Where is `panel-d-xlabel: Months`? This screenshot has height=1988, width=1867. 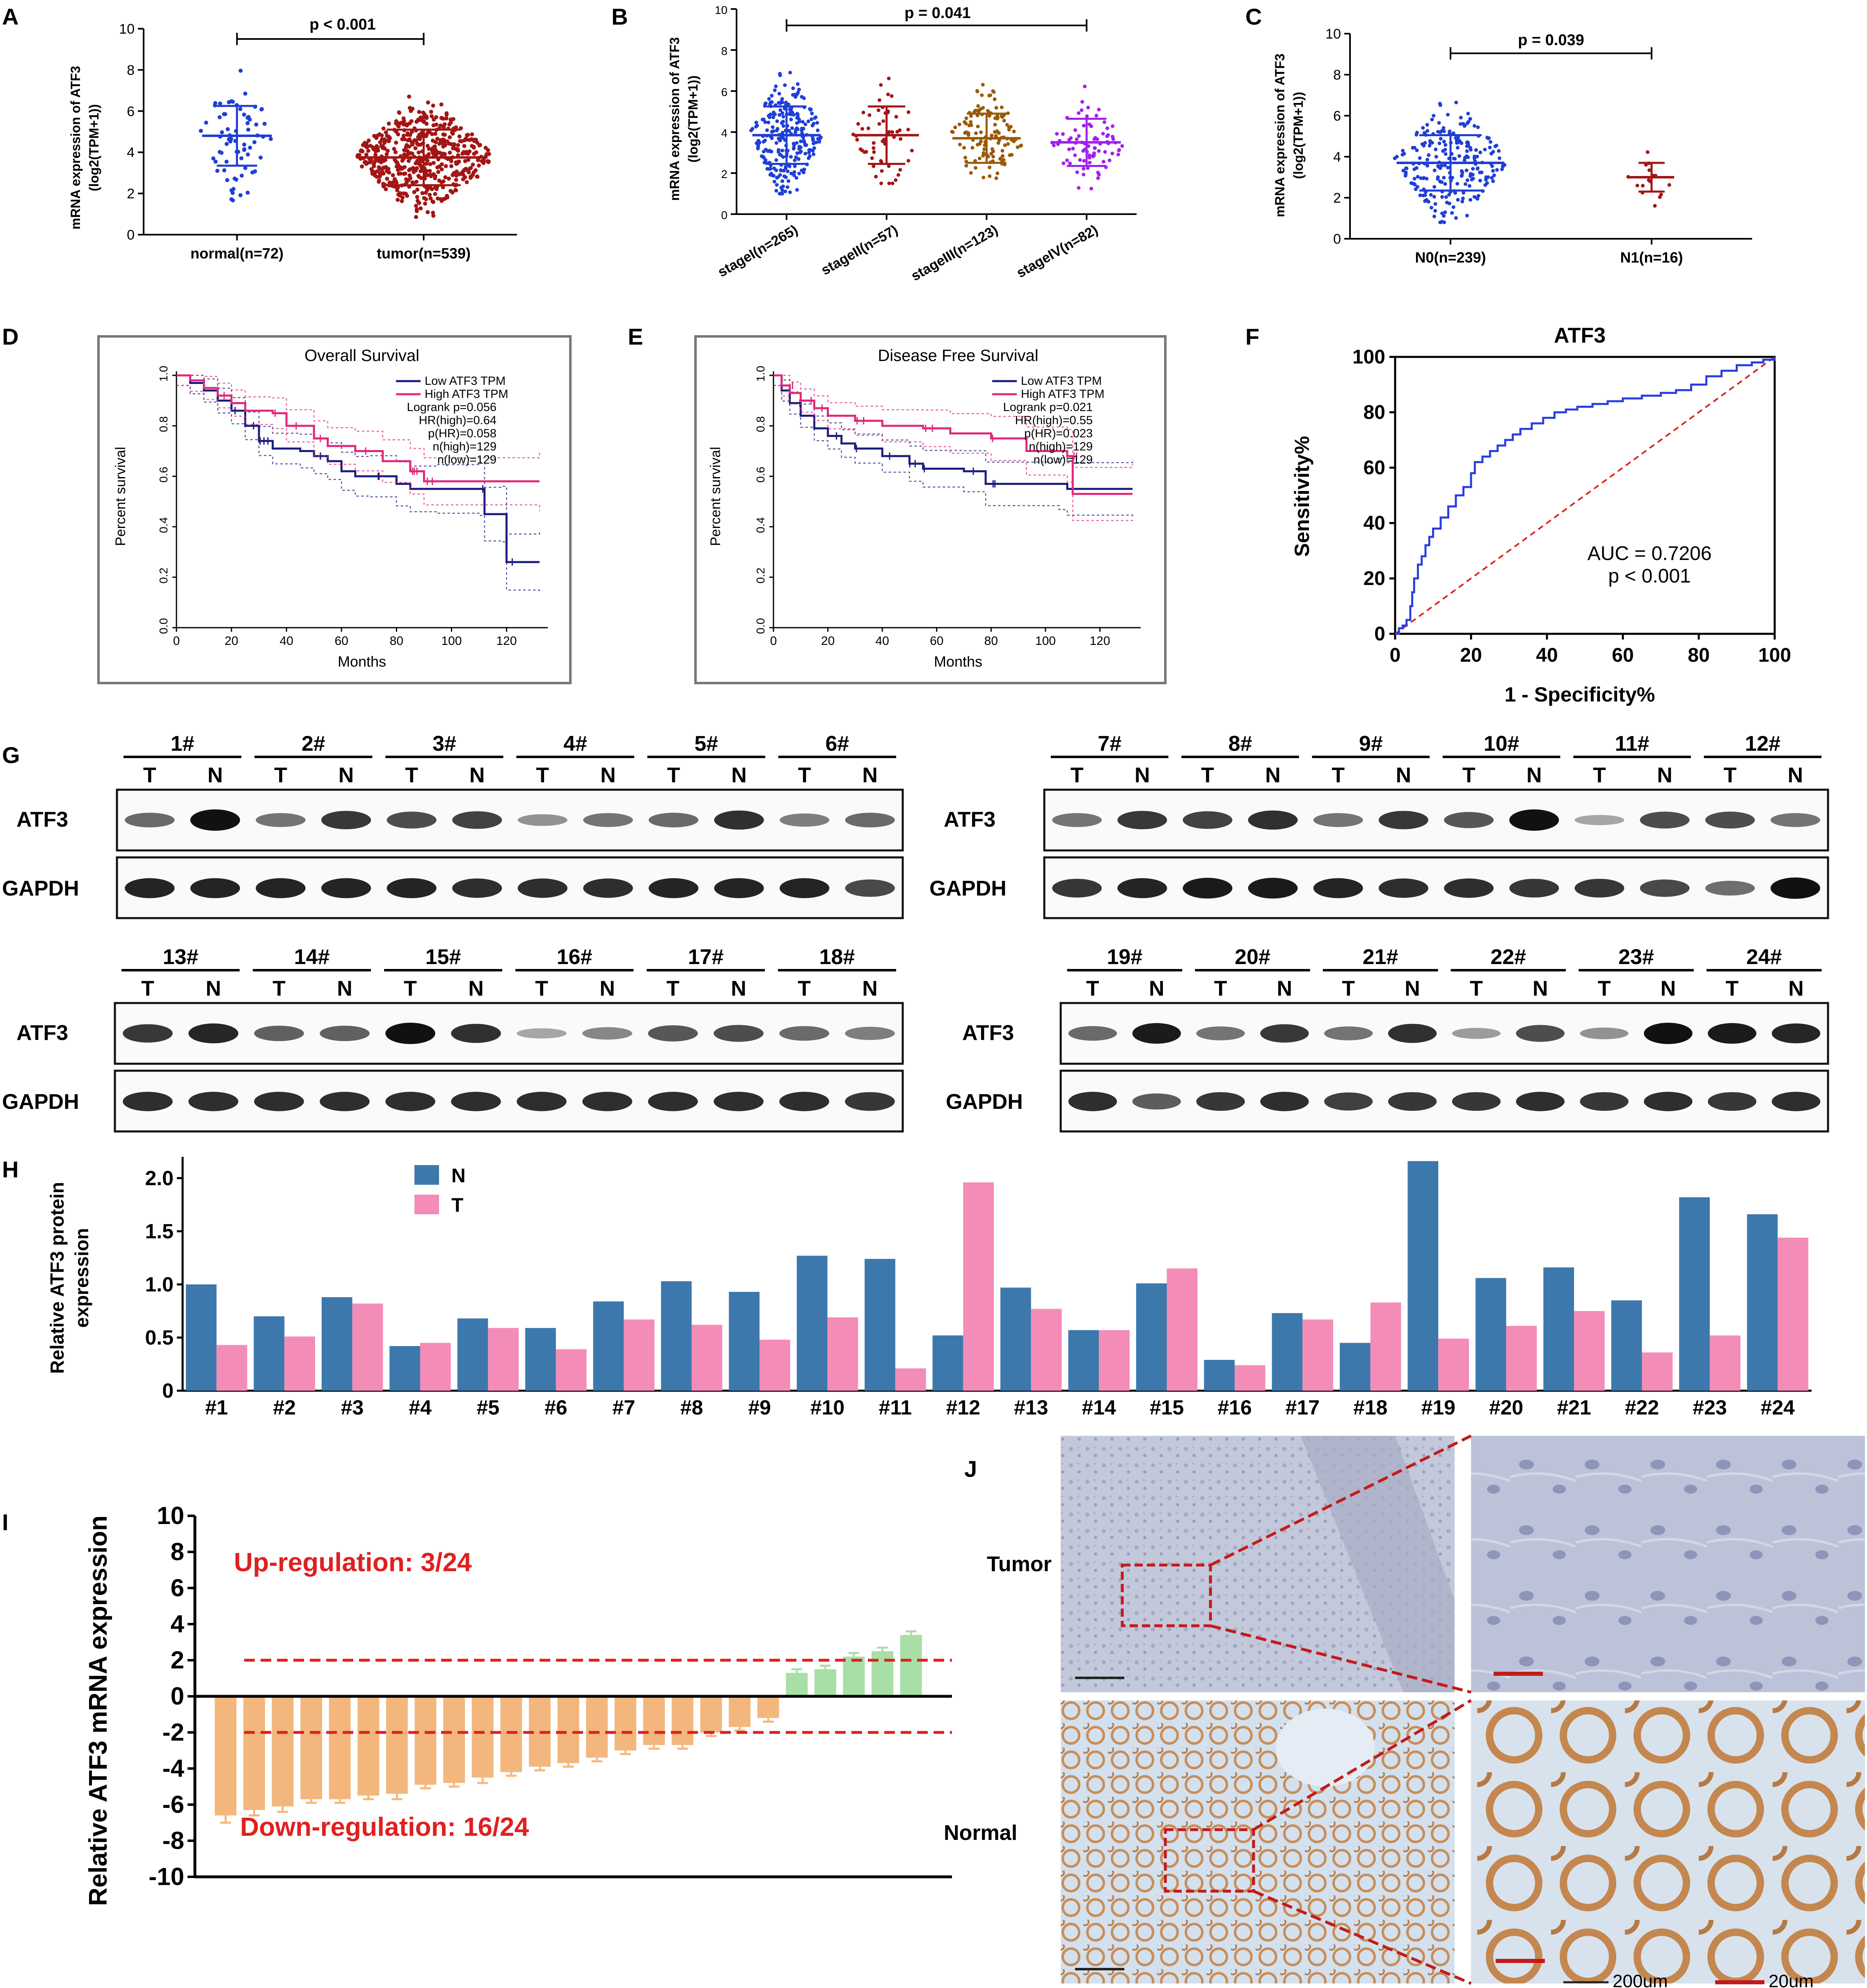
panel-d-xlabel: Months is located at coordinates (362, 661).